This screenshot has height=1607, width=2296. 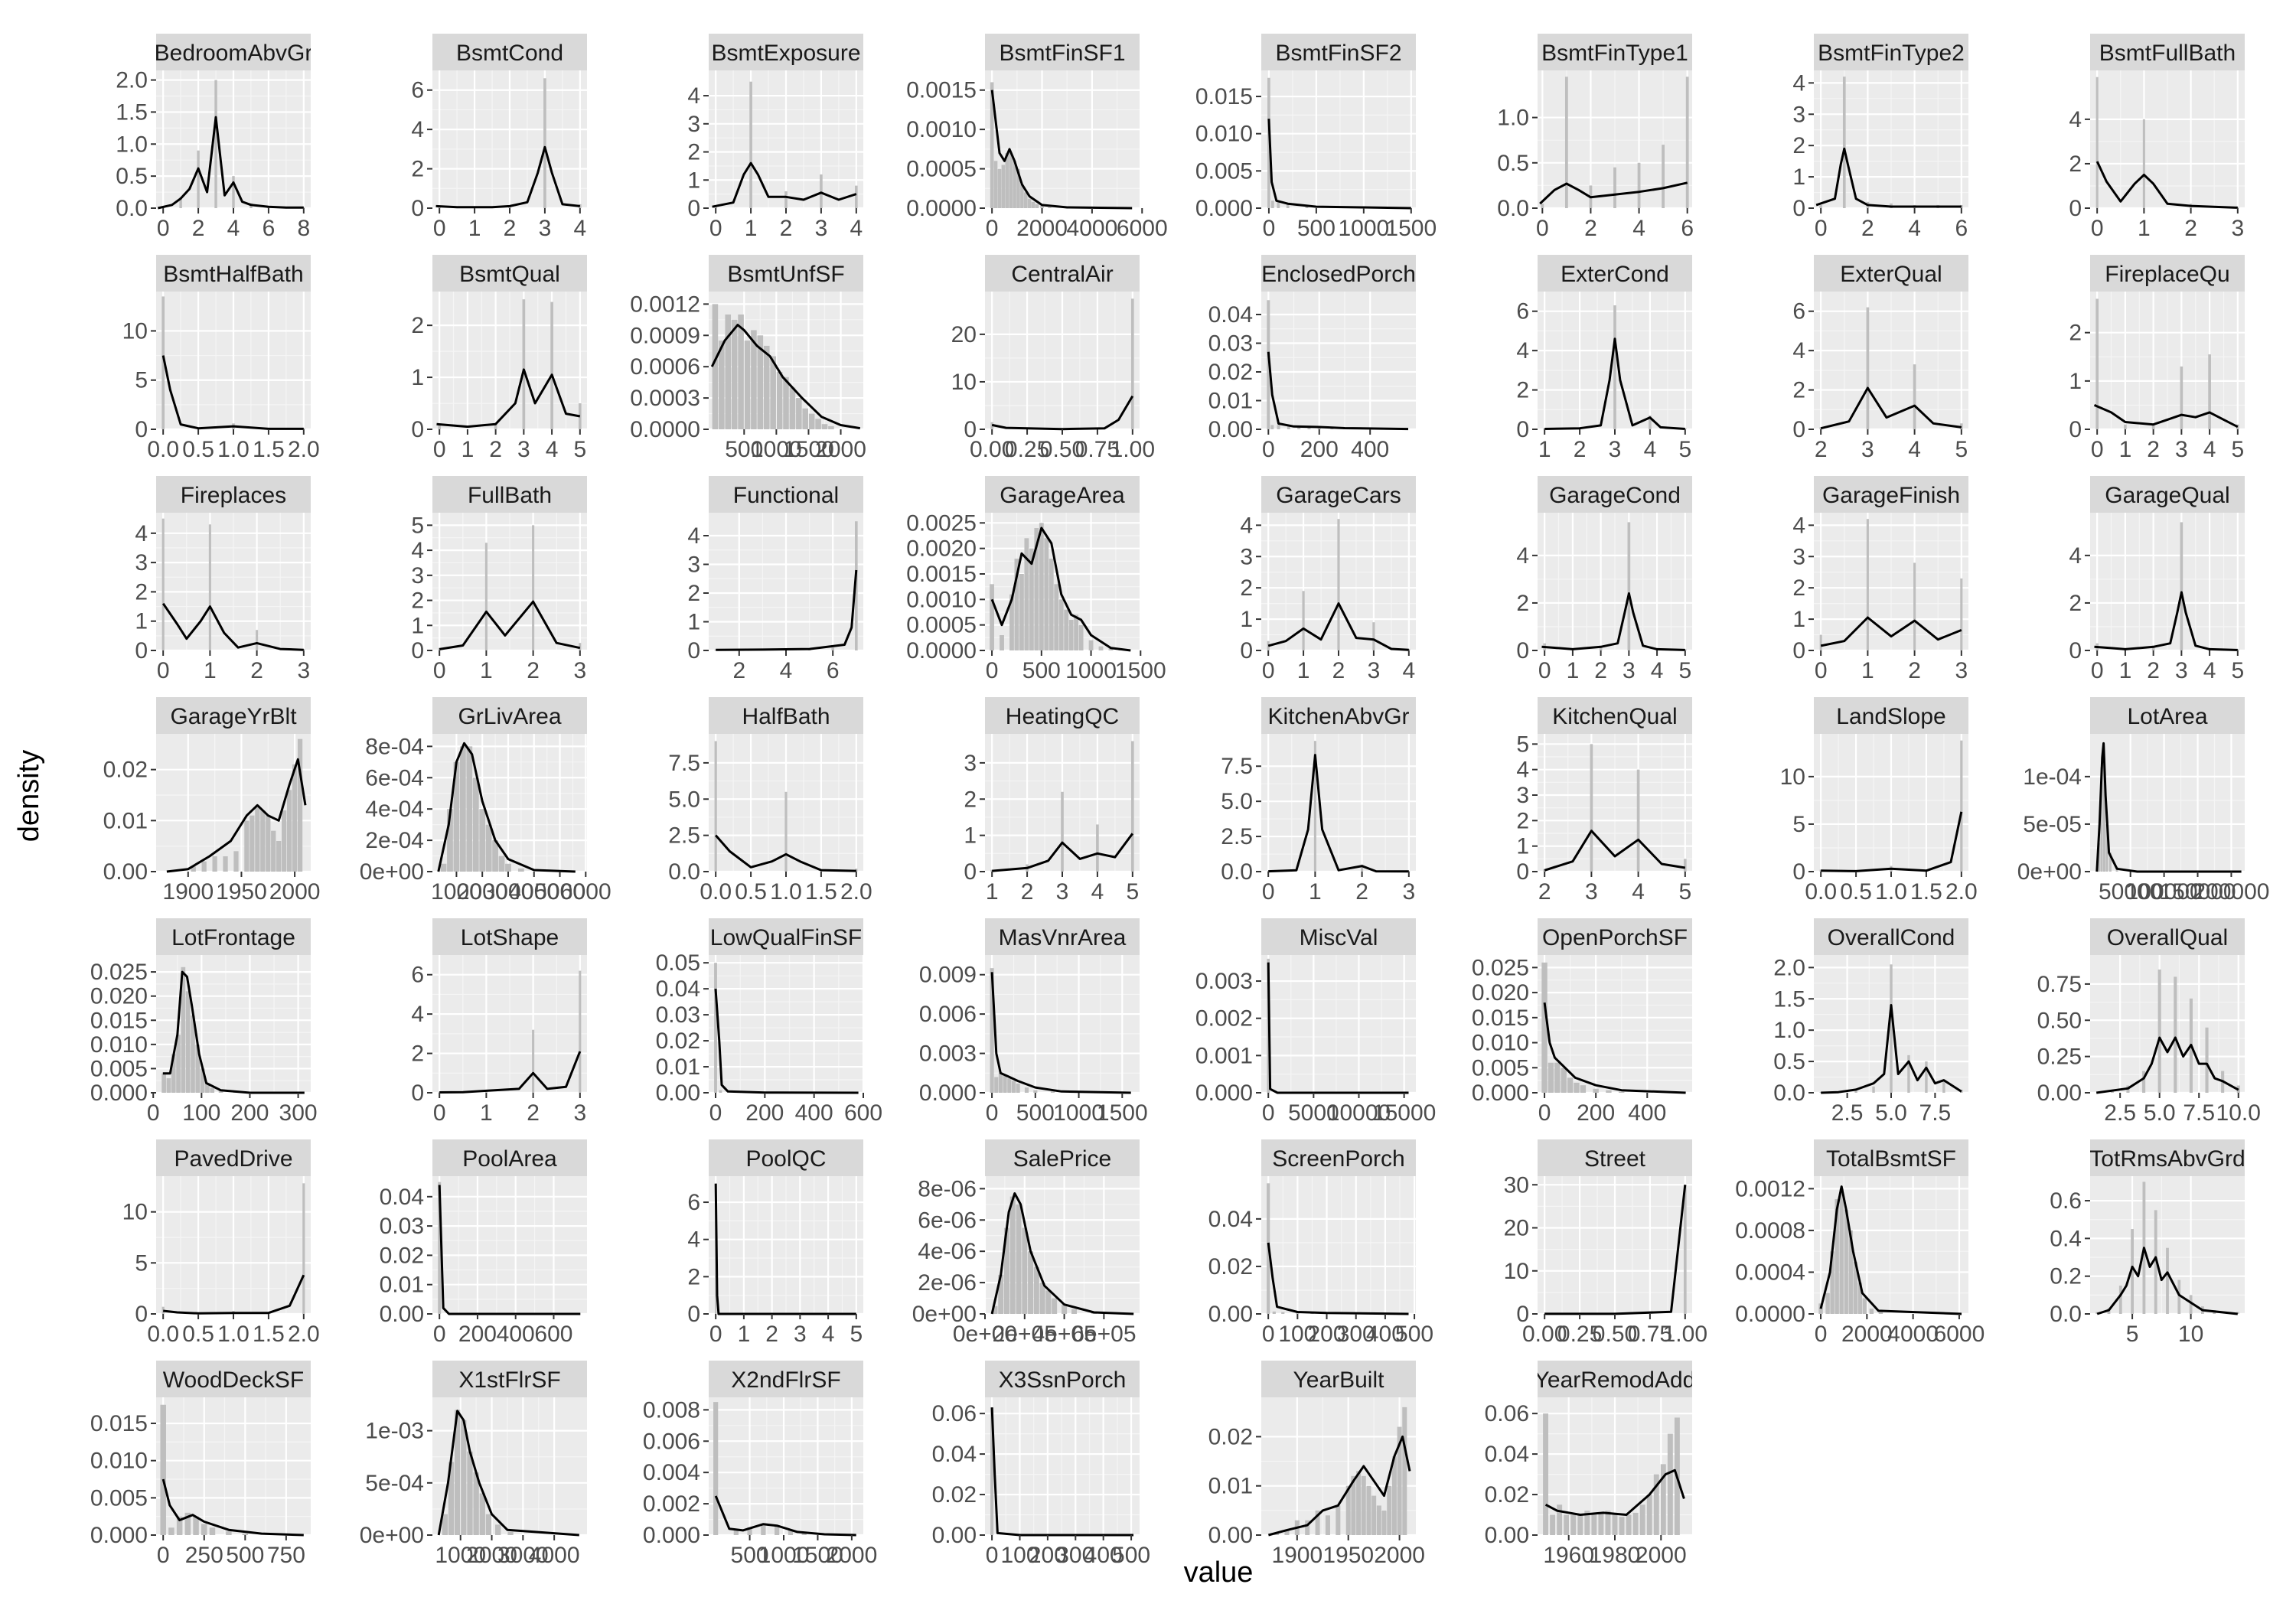 I want to click on y-tick-label: 0.2, so click(x=2066, y=1276).